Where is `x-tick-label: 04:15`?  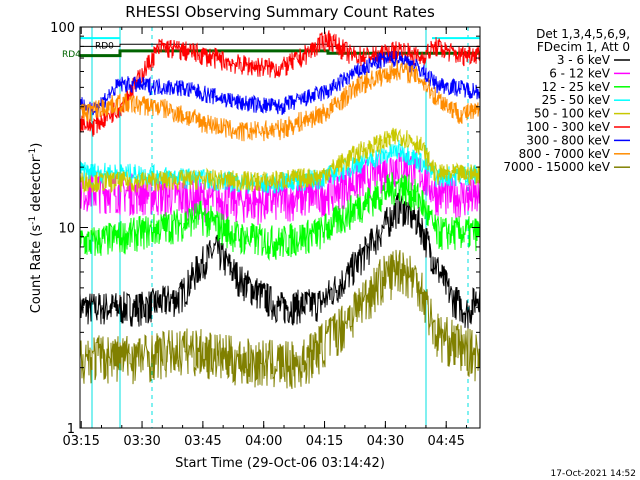
x-tick-label: 04:15 is located at coordinates (324, 441).